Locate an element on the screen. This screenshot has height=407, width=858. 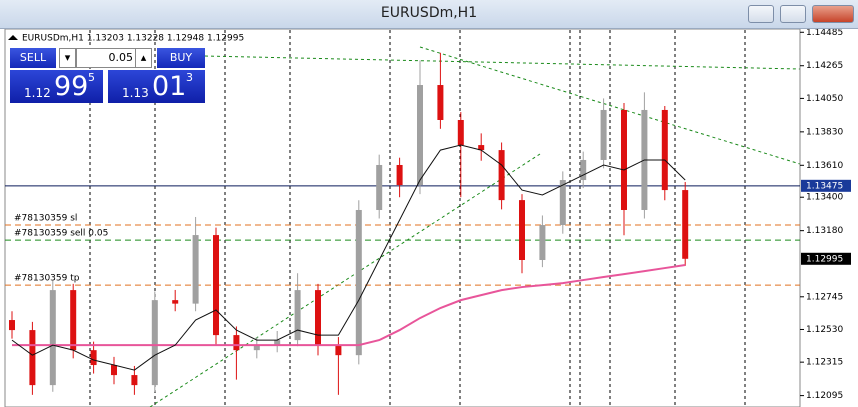
y-tick-label: 1.13830 is located at coordinates (824, 132).